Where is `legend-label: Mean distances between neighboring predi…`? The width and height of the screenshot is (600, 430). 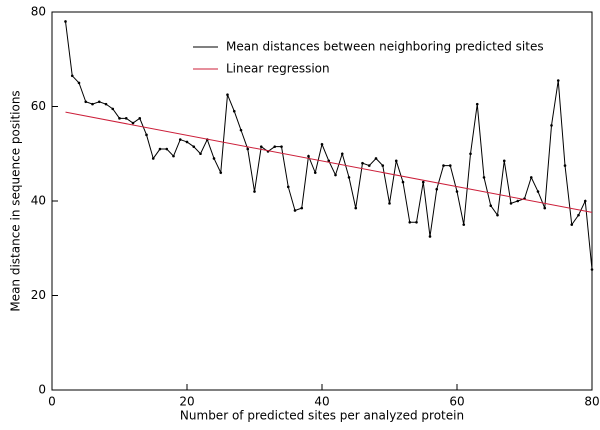 legend-label: Mean distances between neighboring predi… is located at coordinates (385, 47).